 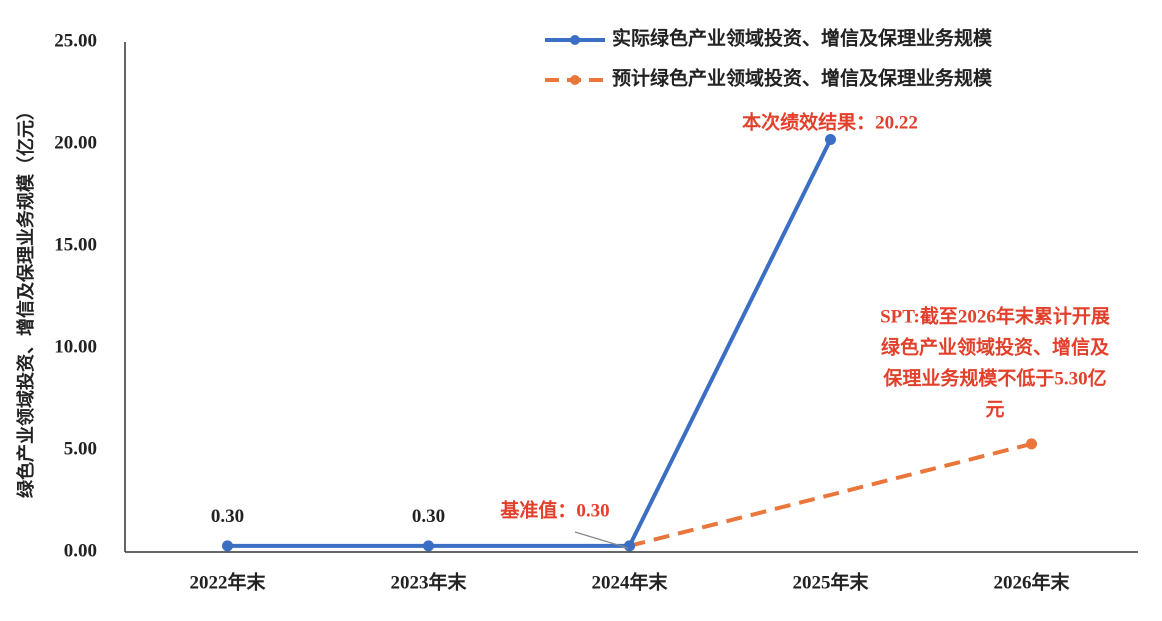 What do you see at coordinates (227, 581) in the screenshot?
I see `x-tick-label: 2022年末` at bounding box center [227, 581].